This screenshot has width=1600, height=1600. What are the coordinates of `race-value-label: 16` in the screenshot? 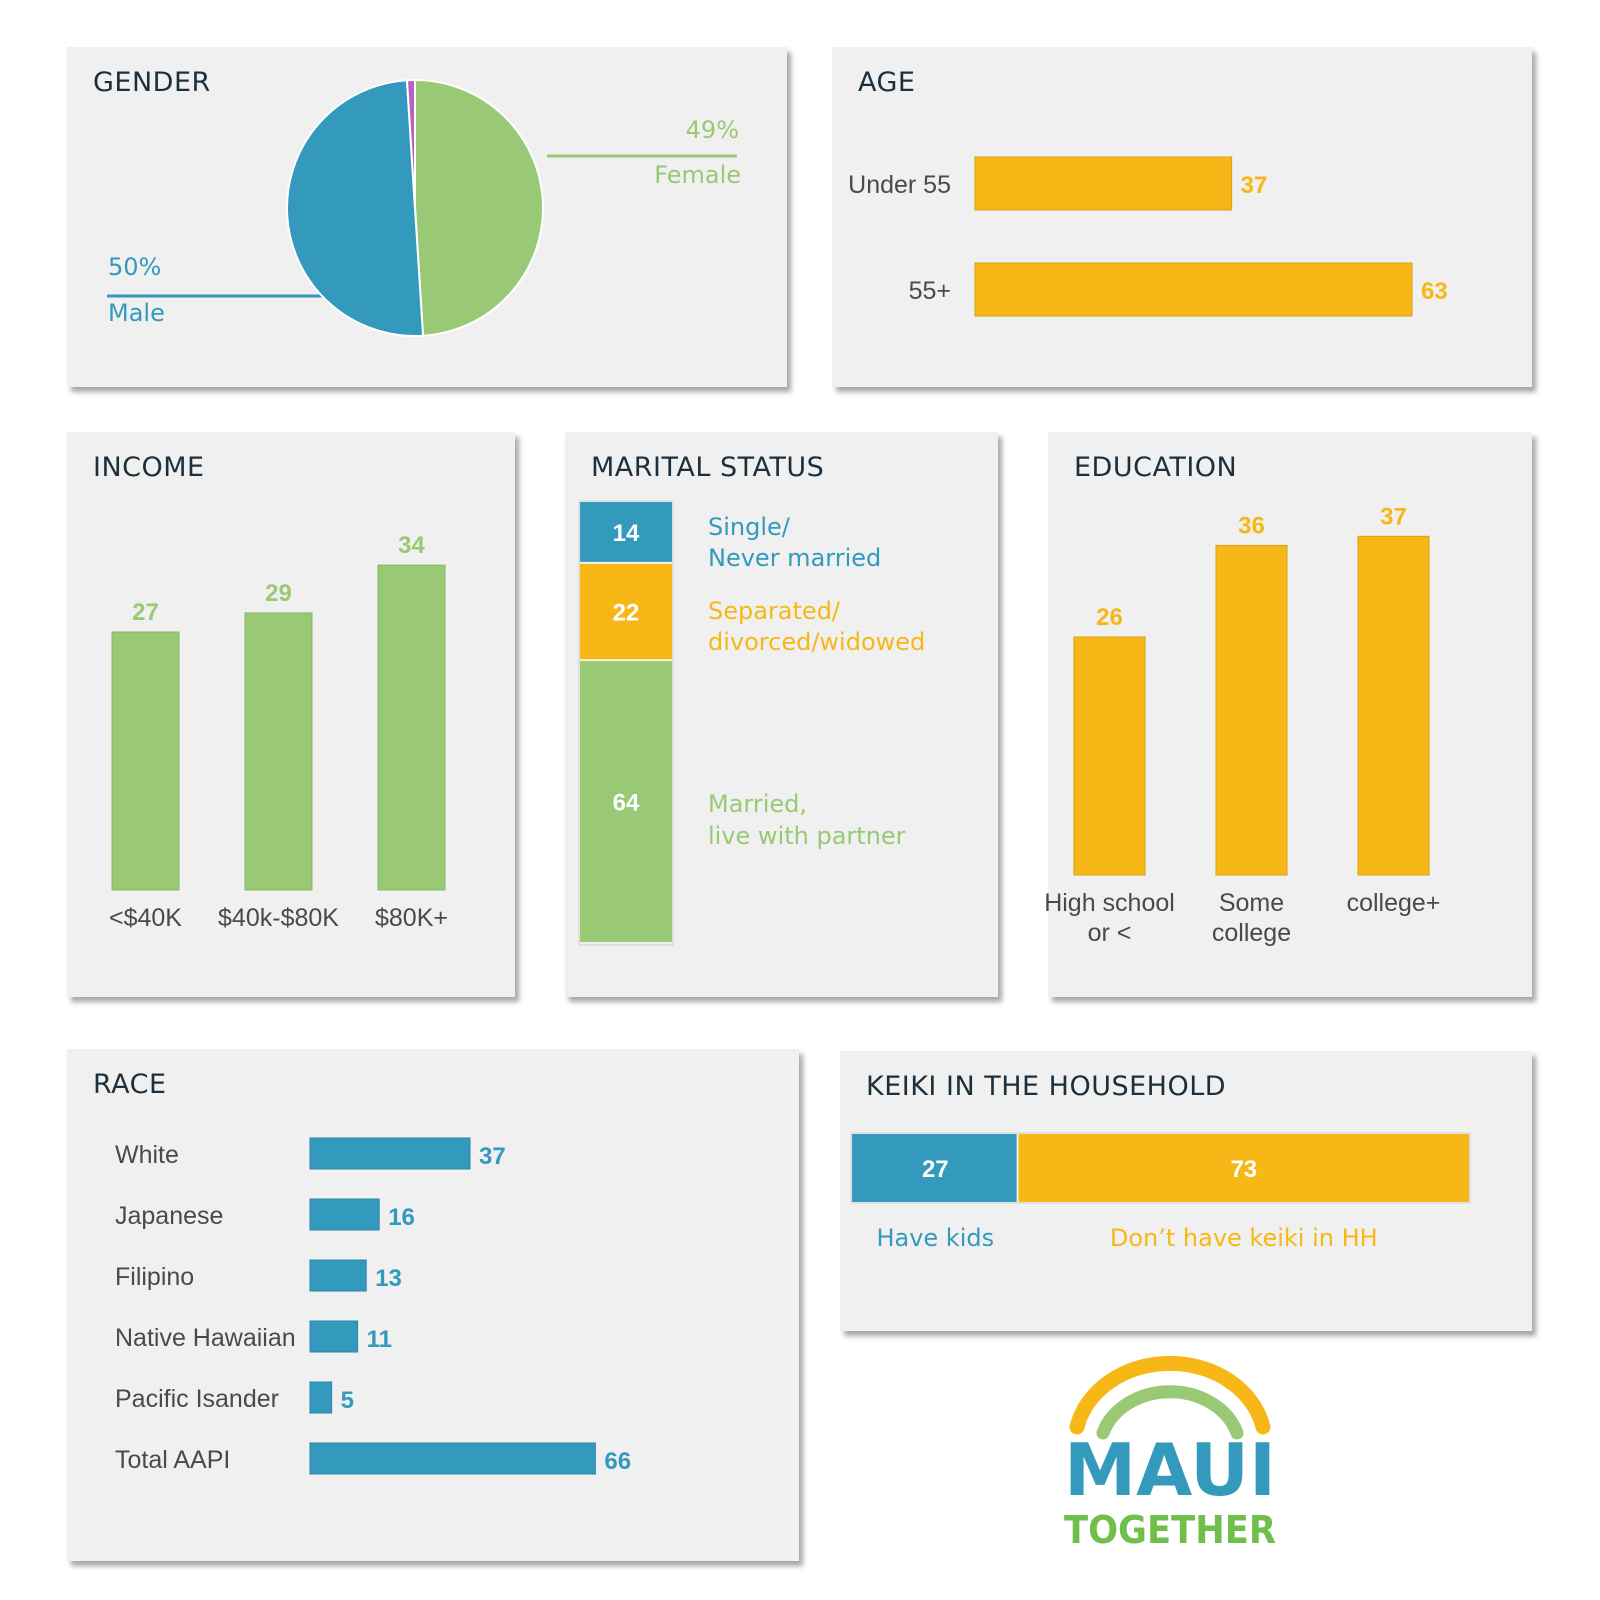 It's located at (401, 1217).